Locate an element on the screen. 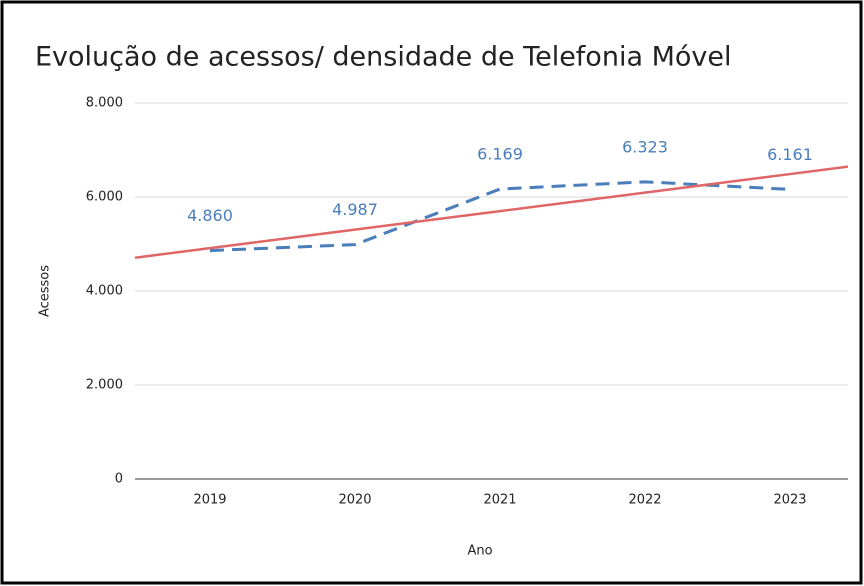 Image resolution: width=864 pixels, height=586 pixels. x-tick-label: 2021 is located at coordinates (499, 500).